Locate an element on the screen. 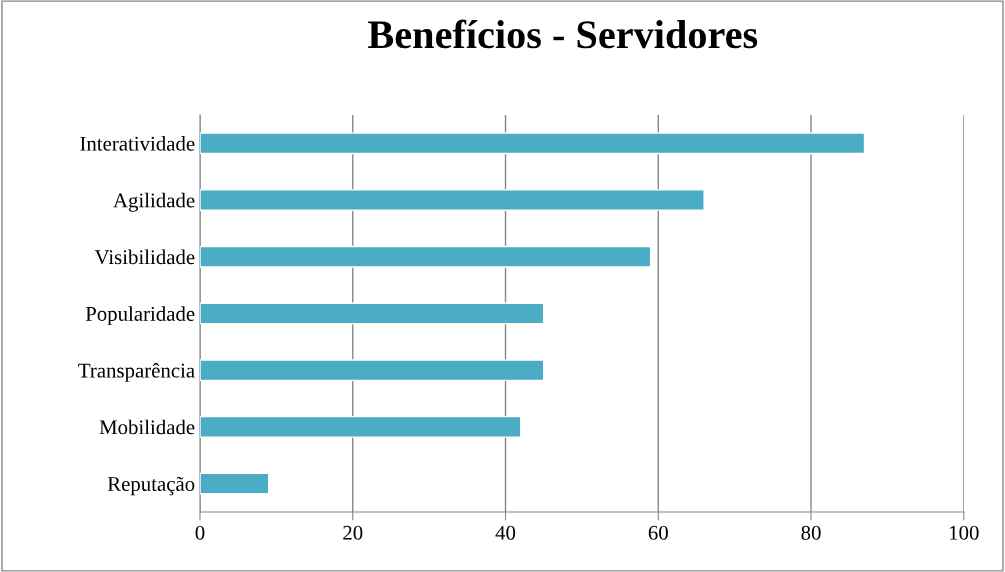 This screenshot has height=572, width=1005. x-tick-label: 0 is located at coordinates (200, 532).